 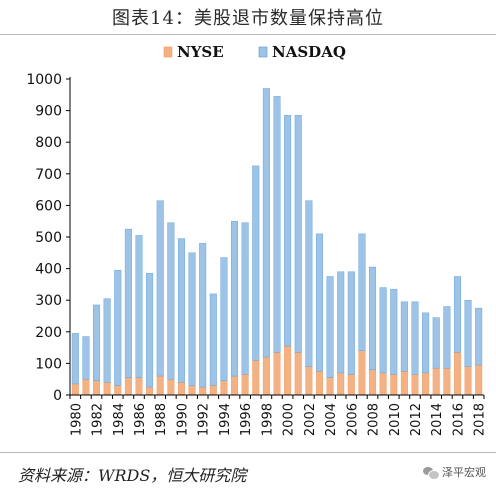 I want to click on bar-nyse-2014, so click(x=436, y=381).